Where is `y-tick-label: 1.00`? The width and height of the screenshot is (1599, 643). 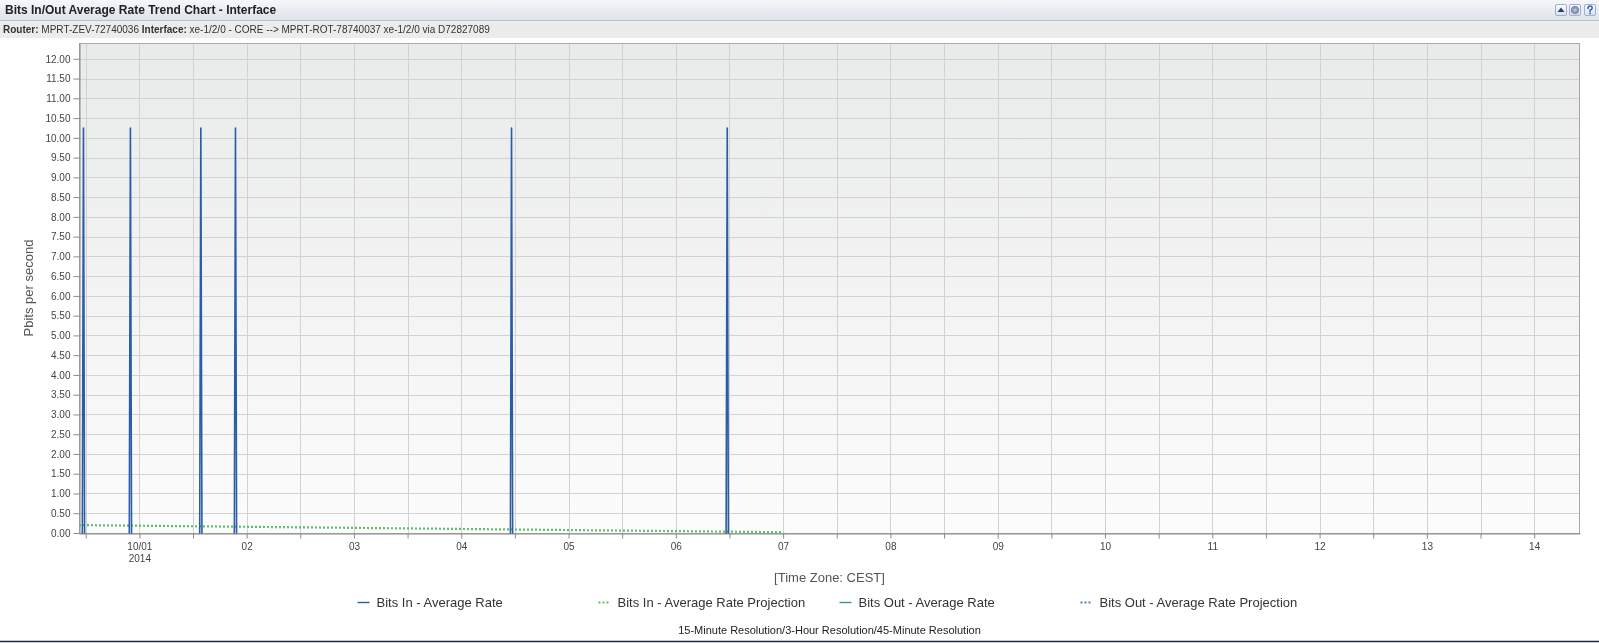 y-tick-label: 1.00 is located at coordinates (61, 494).